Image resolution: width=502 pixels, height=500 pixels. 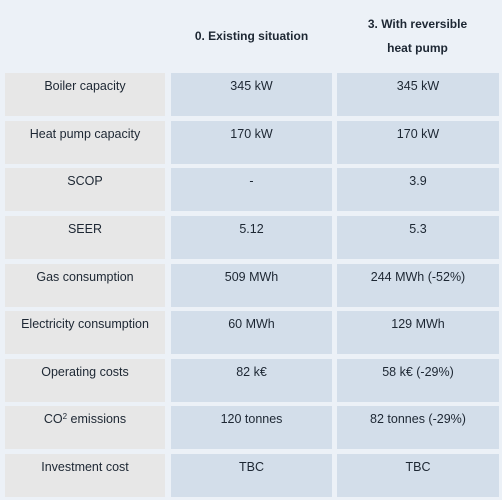 I want to click on existing-value: TBC, so click(x=251, y=475).